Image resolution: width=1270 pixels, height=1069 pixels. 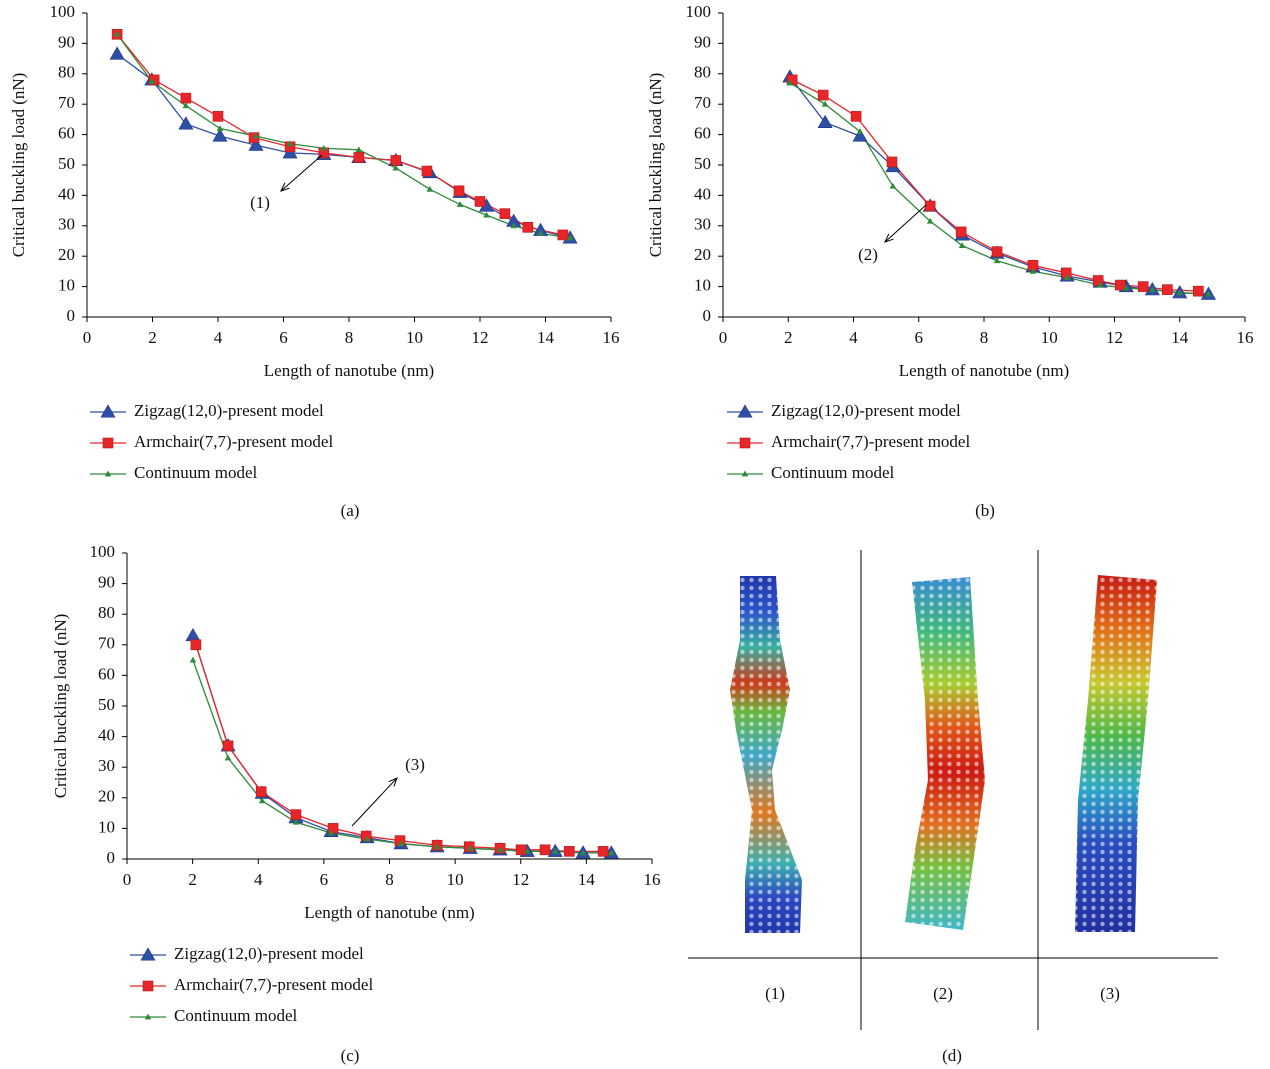 I want to click on panel-label: (3), so click(x=1110, y=993).